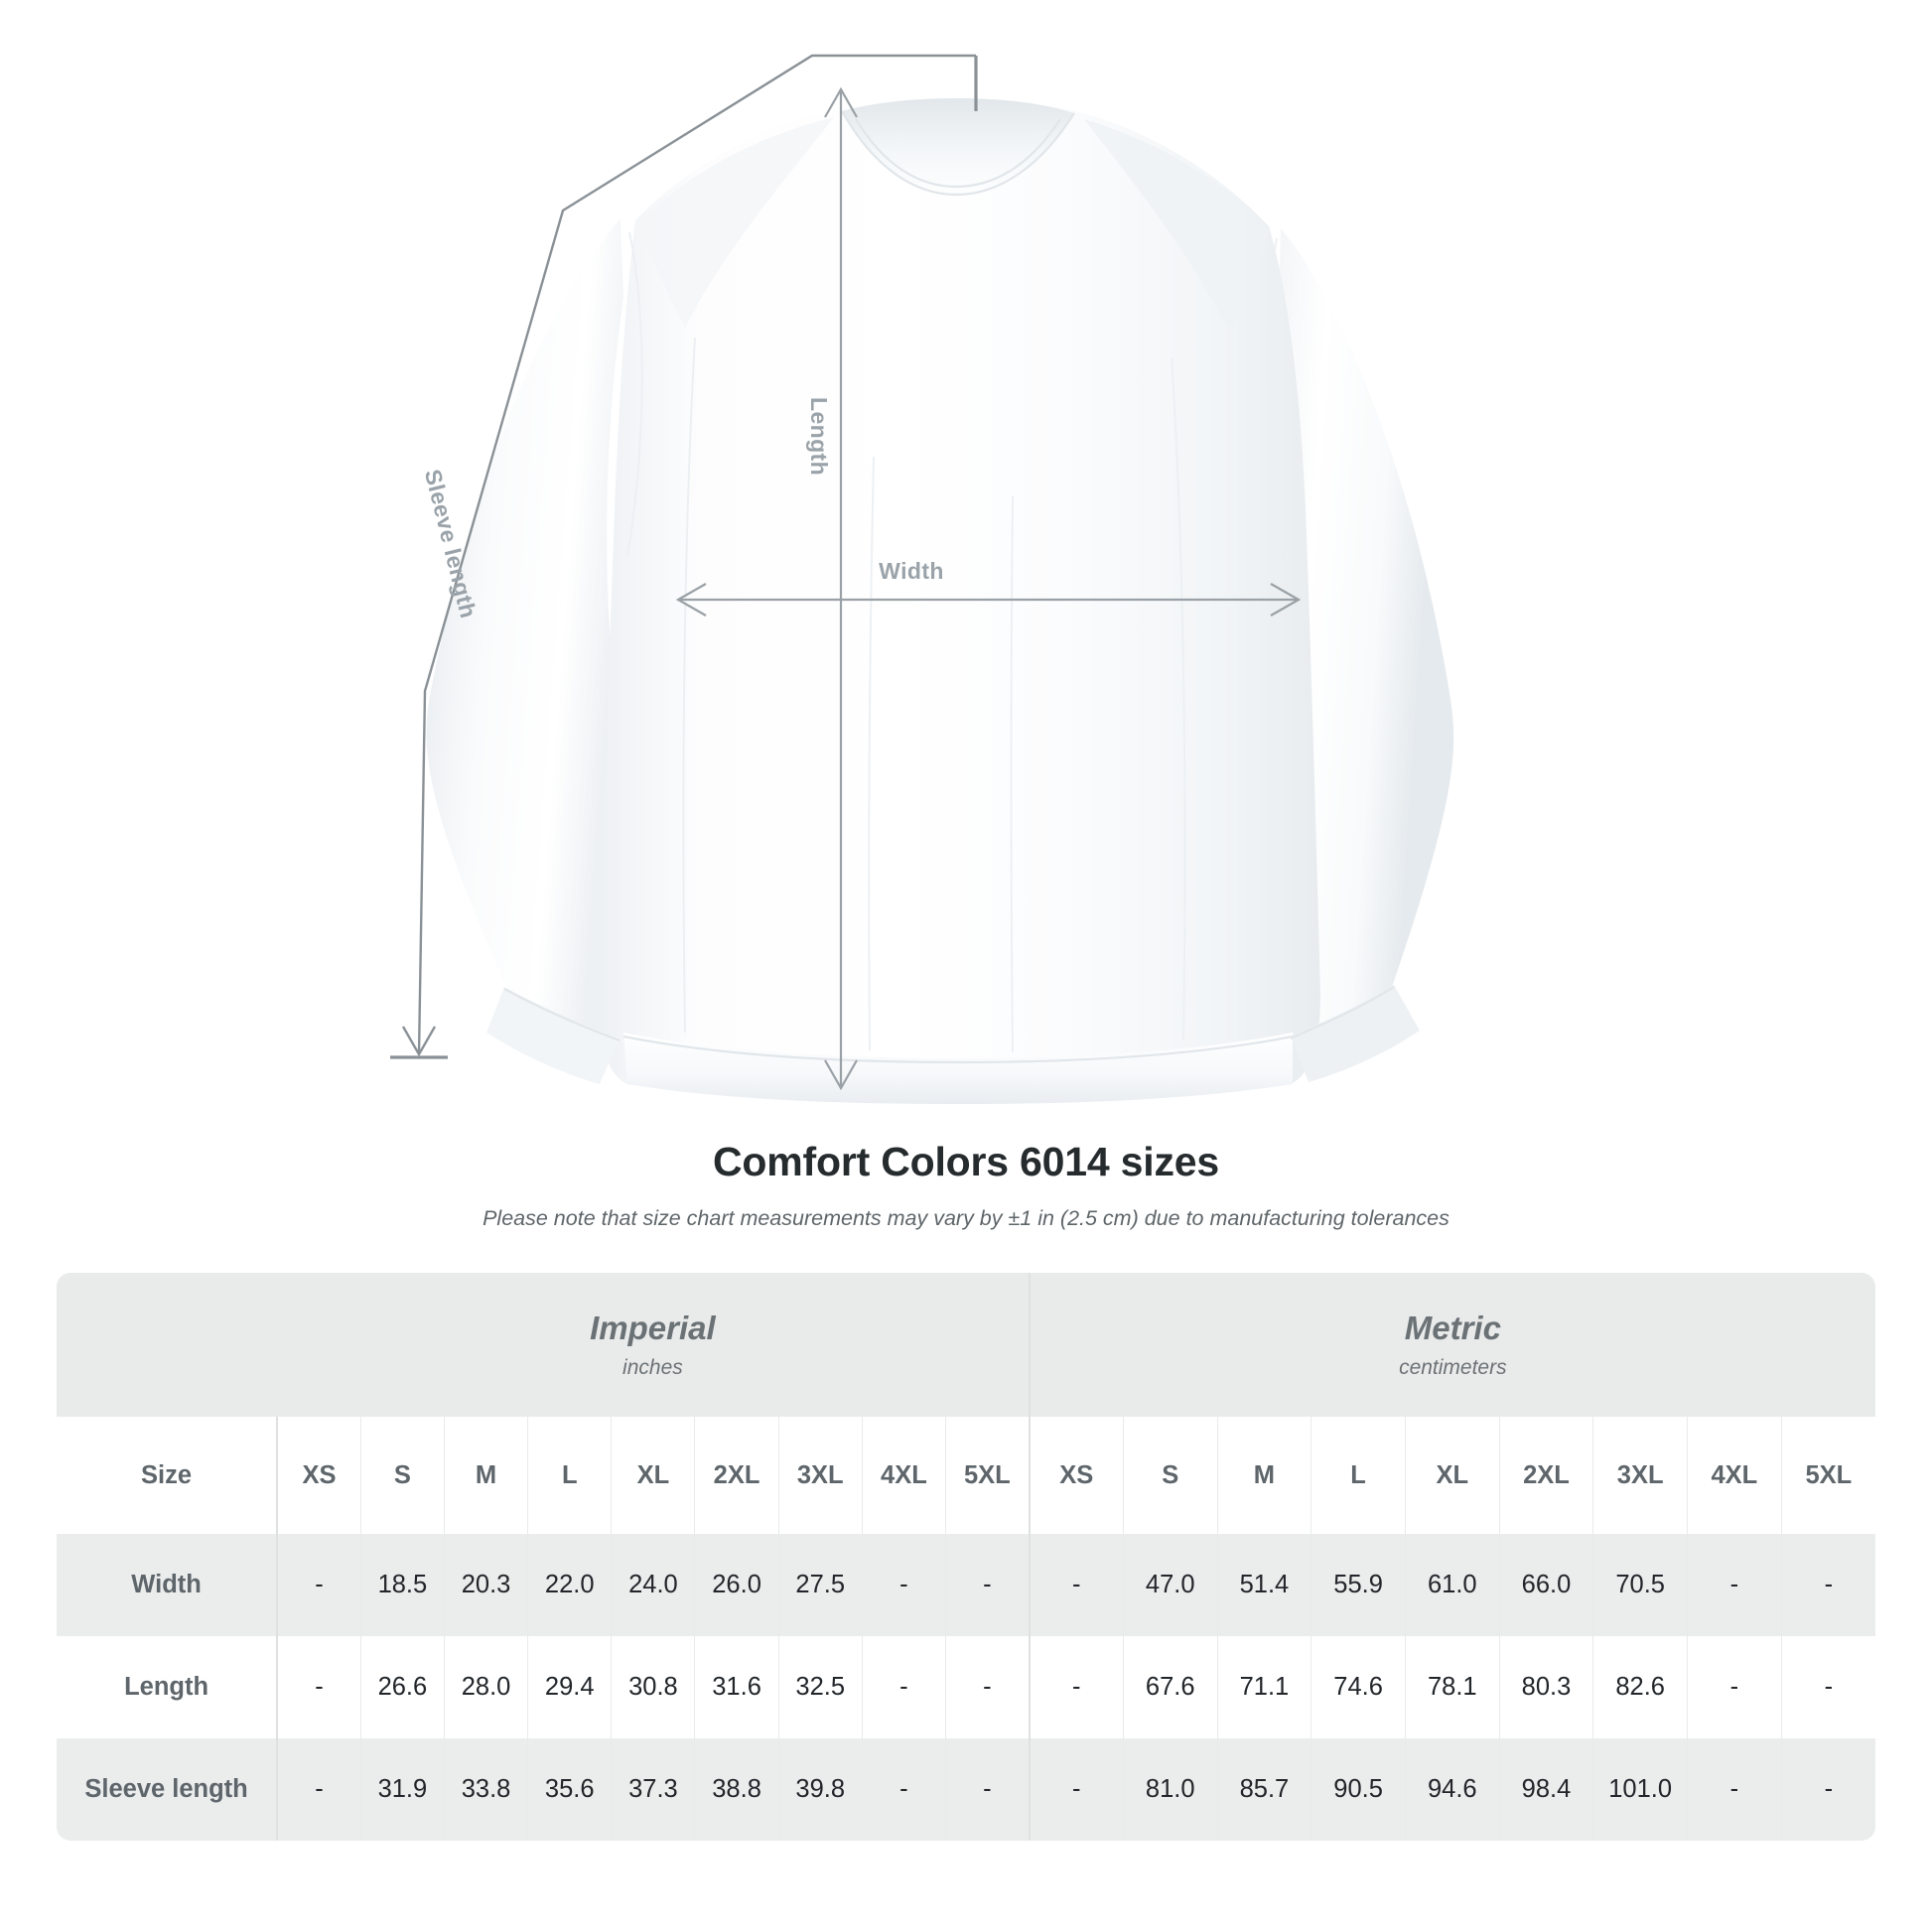 This screenshot has height=1932, width=1932. What do you see at coordinates (1453, 1475) in the screenshot?
I see `header-metric-xl: XL` at bounding box center [1453, 1475].